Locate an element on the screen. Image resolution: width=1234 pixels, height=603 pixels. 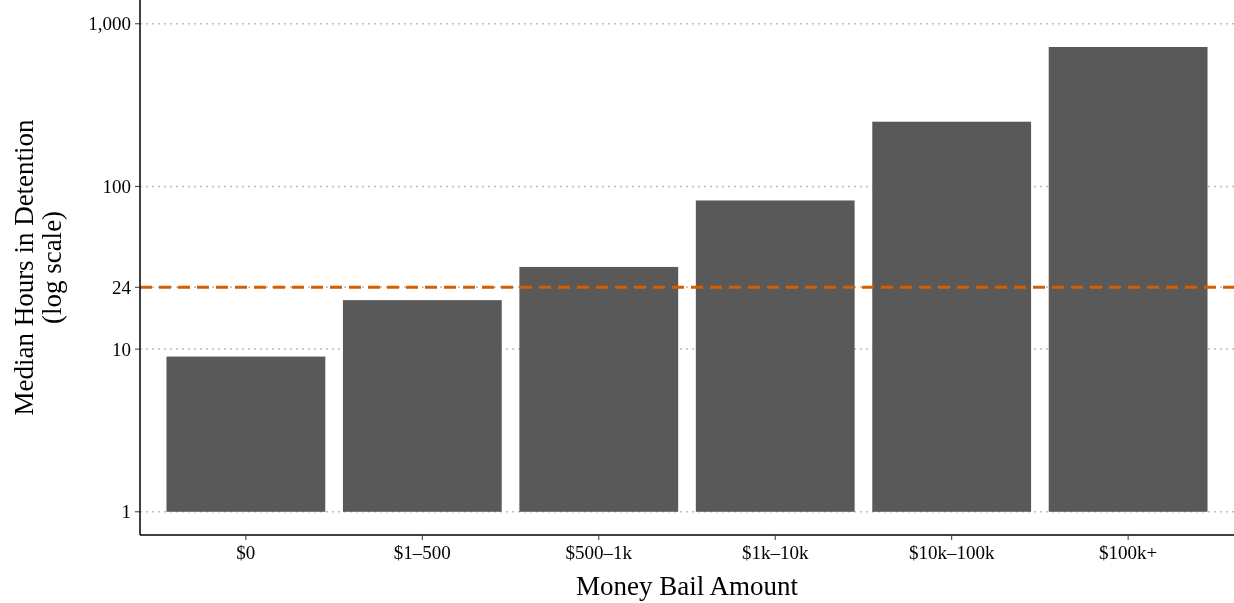
x-tick-label: $1–500 is located at coordinates (422, 552).